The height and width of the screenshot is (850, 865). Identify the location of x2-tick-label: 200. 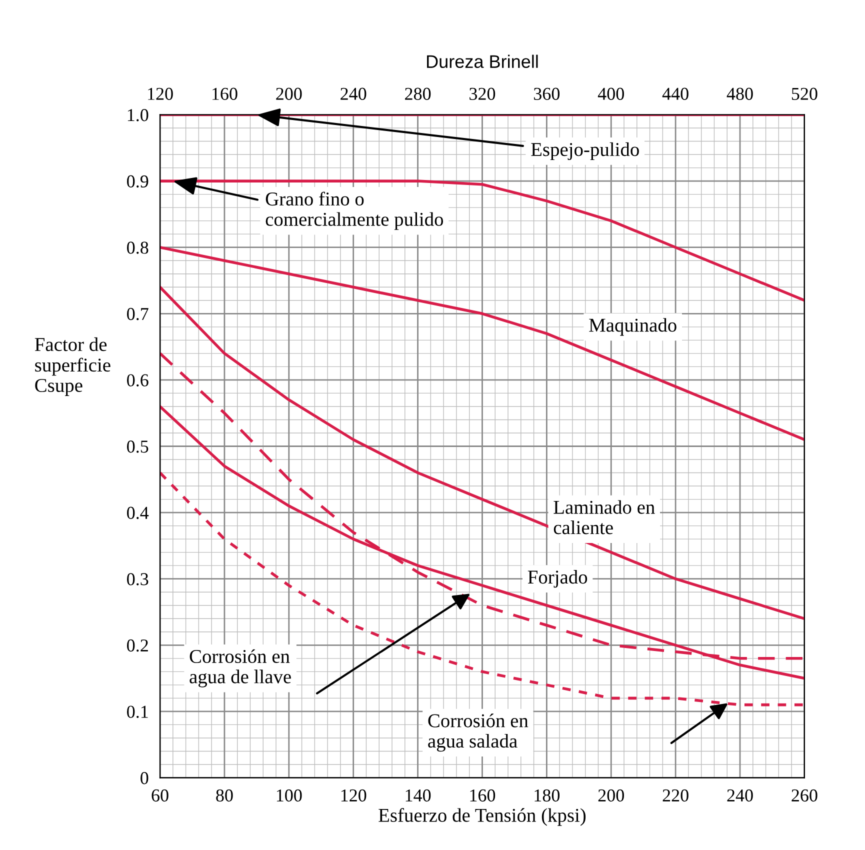
(289, 94).